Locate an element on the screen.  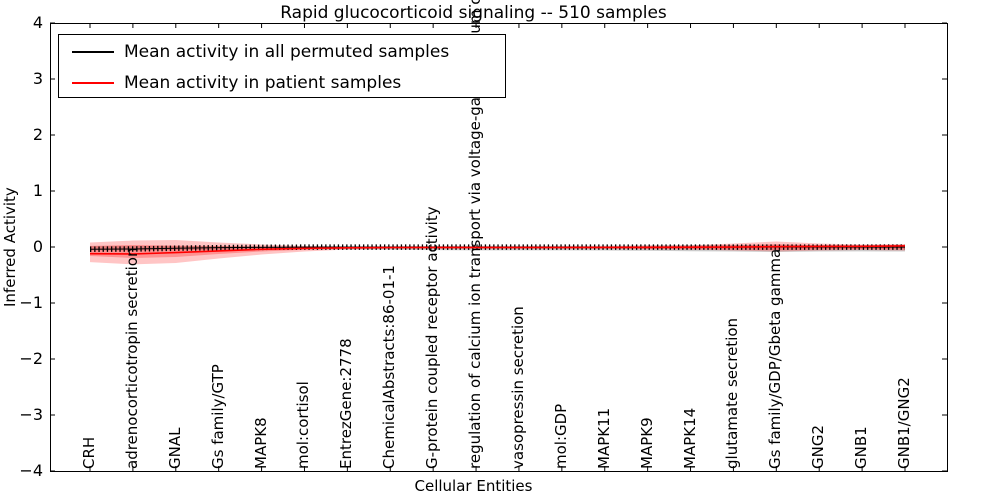
x-tick-label: mol:cortisol is located at coordinates (303, 425).